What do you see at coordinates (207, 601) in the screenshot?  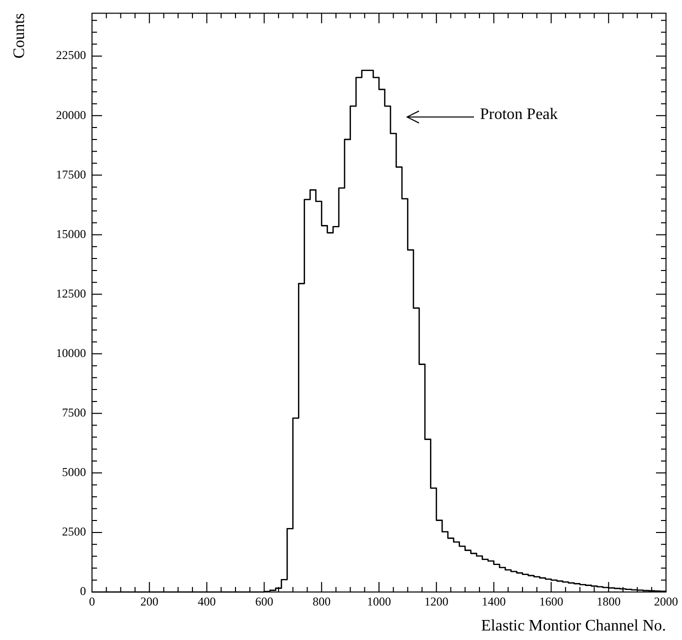 I see `x-tick-label: 400` at bounding box center [207, 601].